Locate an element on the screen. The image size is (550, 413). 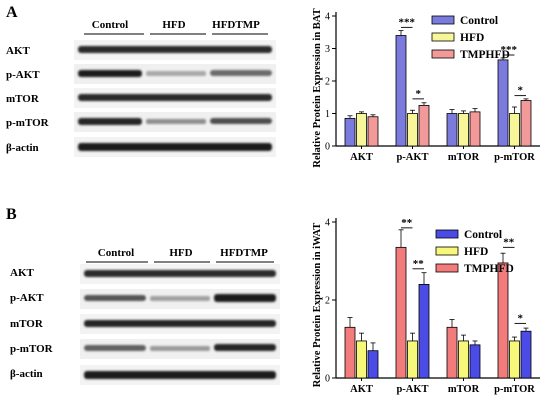
blot-b-membrane is located at coordinates (180, 324).